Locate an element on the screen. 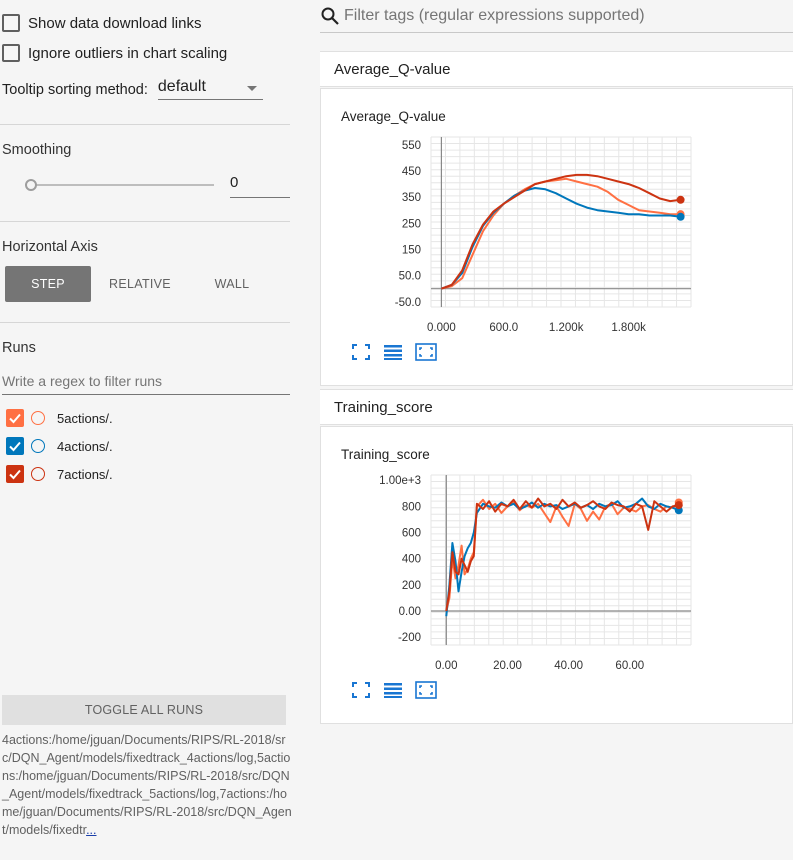 This screenshot has height=860, width=793. ignore-outliers-label: Ignore outliers in chart scaling is located at coordinates (128, 53).